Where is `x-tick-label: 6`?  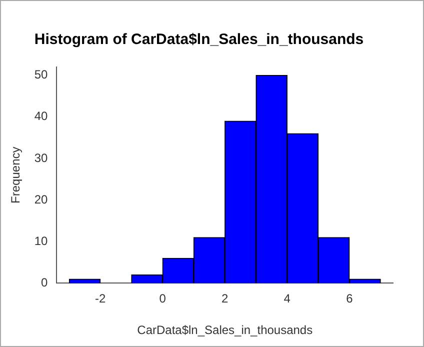 x-tick-label: 6 is located at coordinates (350, 299).